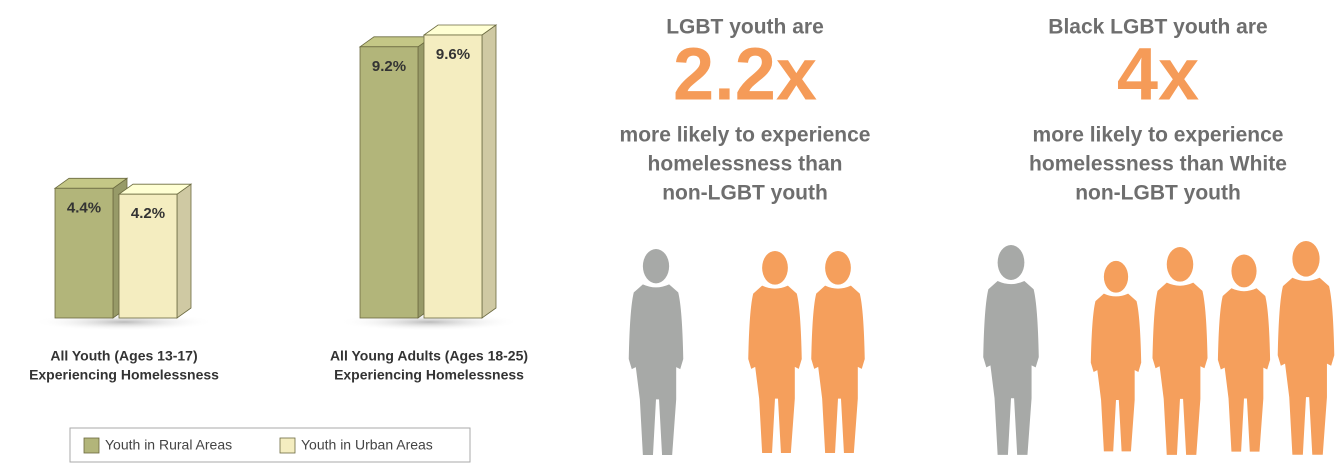 Image resolution: width=1344 pixels, height=464 pixels. I want to click on stat-text: homelessness than, so click(745, 164).